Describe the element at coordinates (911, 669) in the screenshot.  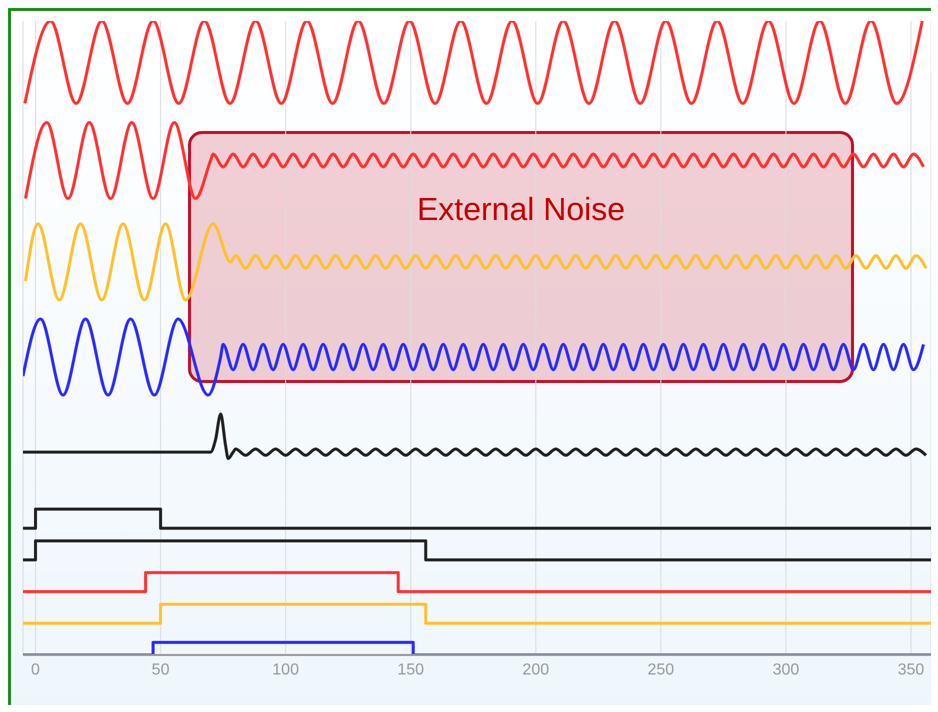
I see `x-tick-label: 350` at that location.